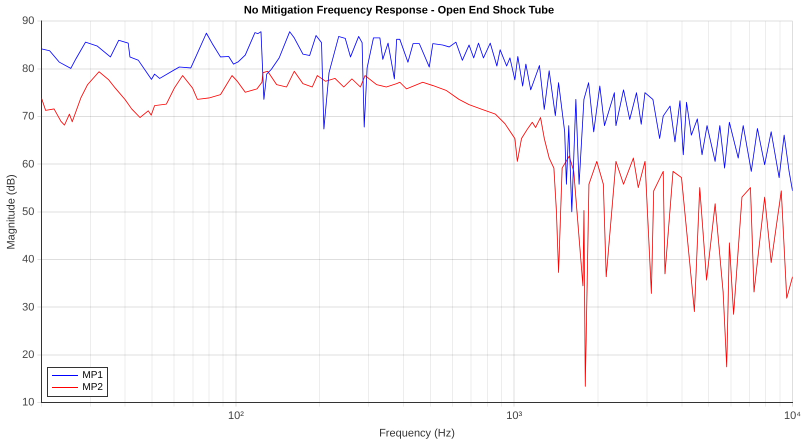  What do you see at coordinates (417, 433) in the screenshot?
I see `x-axis-title: Frequency (Hz)` at bounding box center [417, 433].